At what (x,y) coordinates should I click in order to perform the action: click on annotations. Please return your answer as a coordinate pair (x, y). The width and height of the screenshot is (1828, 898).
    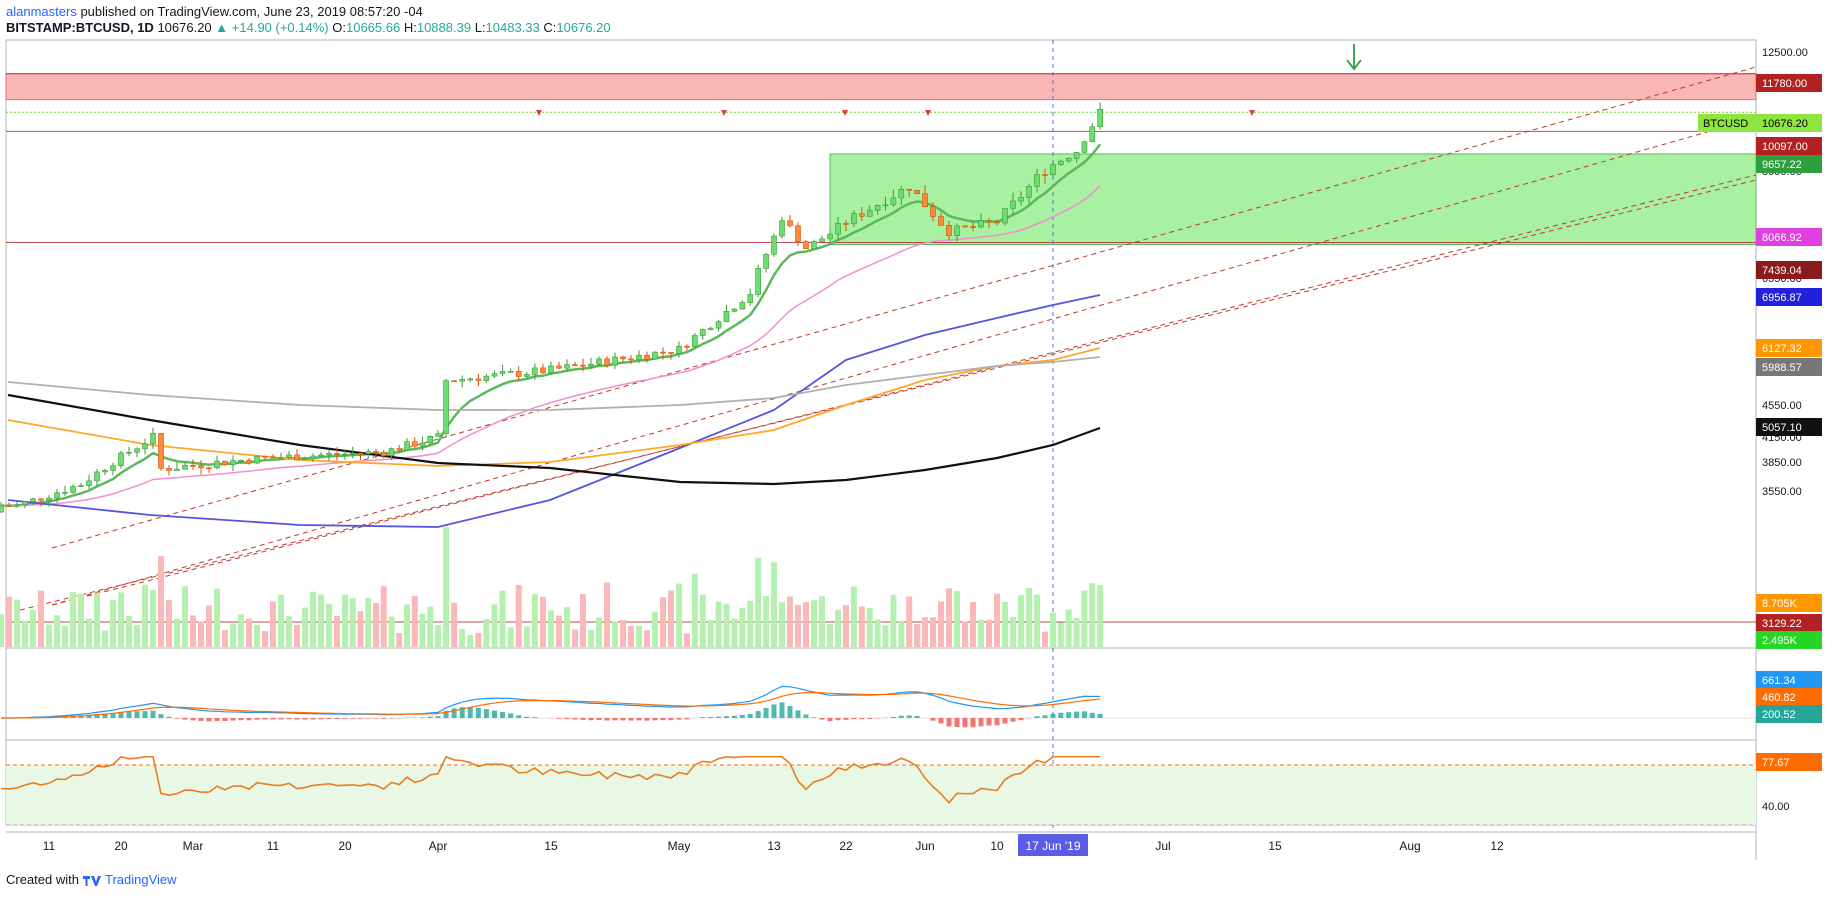
    Looking at the image, I should click on (949, 80).